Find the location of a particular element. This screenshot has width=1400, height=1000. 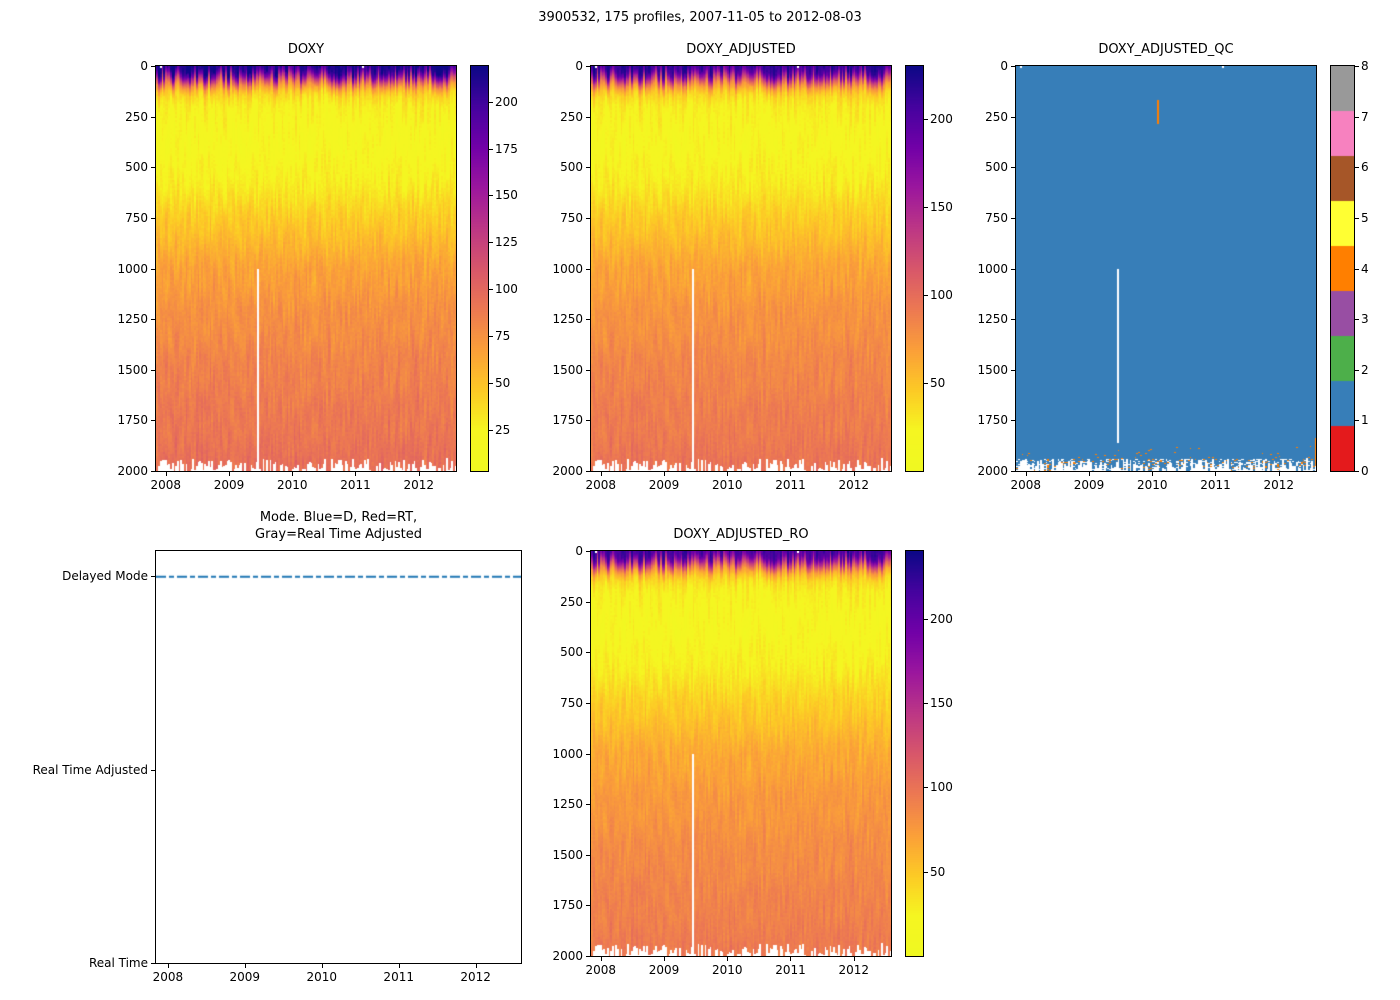

doxy-cb-tick-label: 25 is located at coordinates (503, 429).